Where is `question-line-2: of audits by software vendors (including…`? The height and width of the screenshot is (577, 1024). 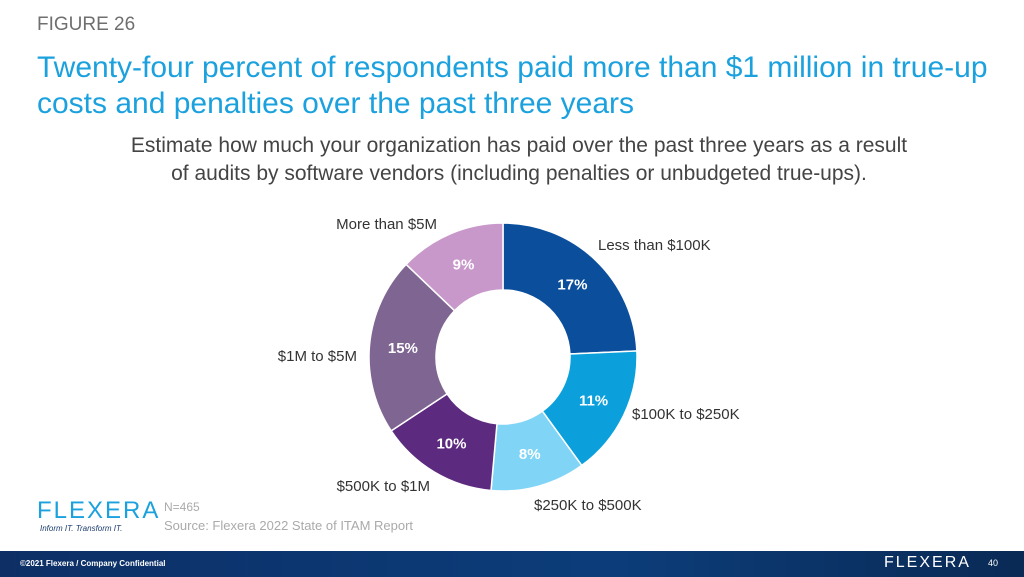
question-line-2: of audits by software vendors (including… is located at coordinates (519, 173).